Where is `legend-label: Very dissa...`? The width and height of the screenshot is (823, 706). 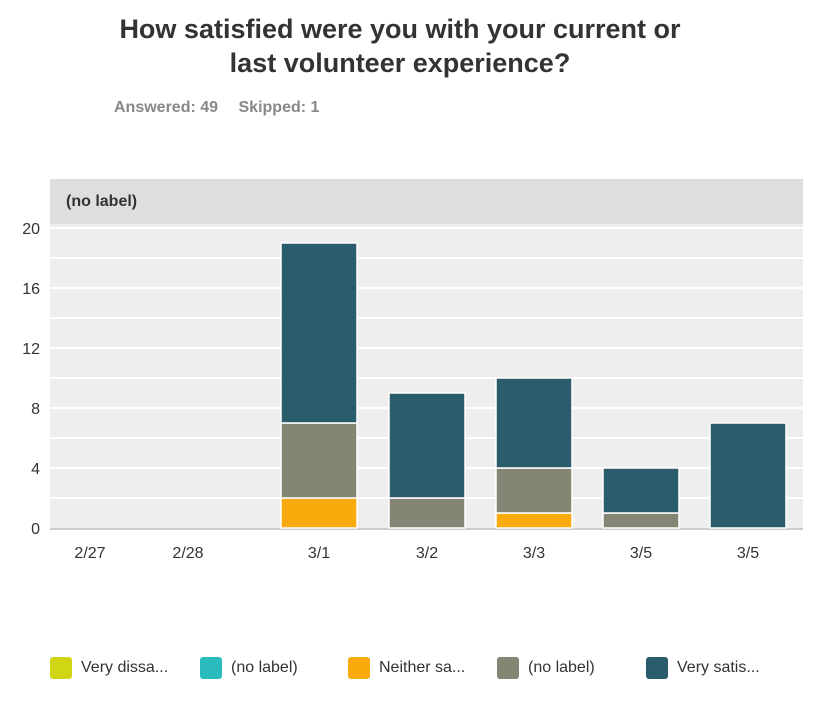 legend-label: Very dissa... is located at coordinates (125, 667).